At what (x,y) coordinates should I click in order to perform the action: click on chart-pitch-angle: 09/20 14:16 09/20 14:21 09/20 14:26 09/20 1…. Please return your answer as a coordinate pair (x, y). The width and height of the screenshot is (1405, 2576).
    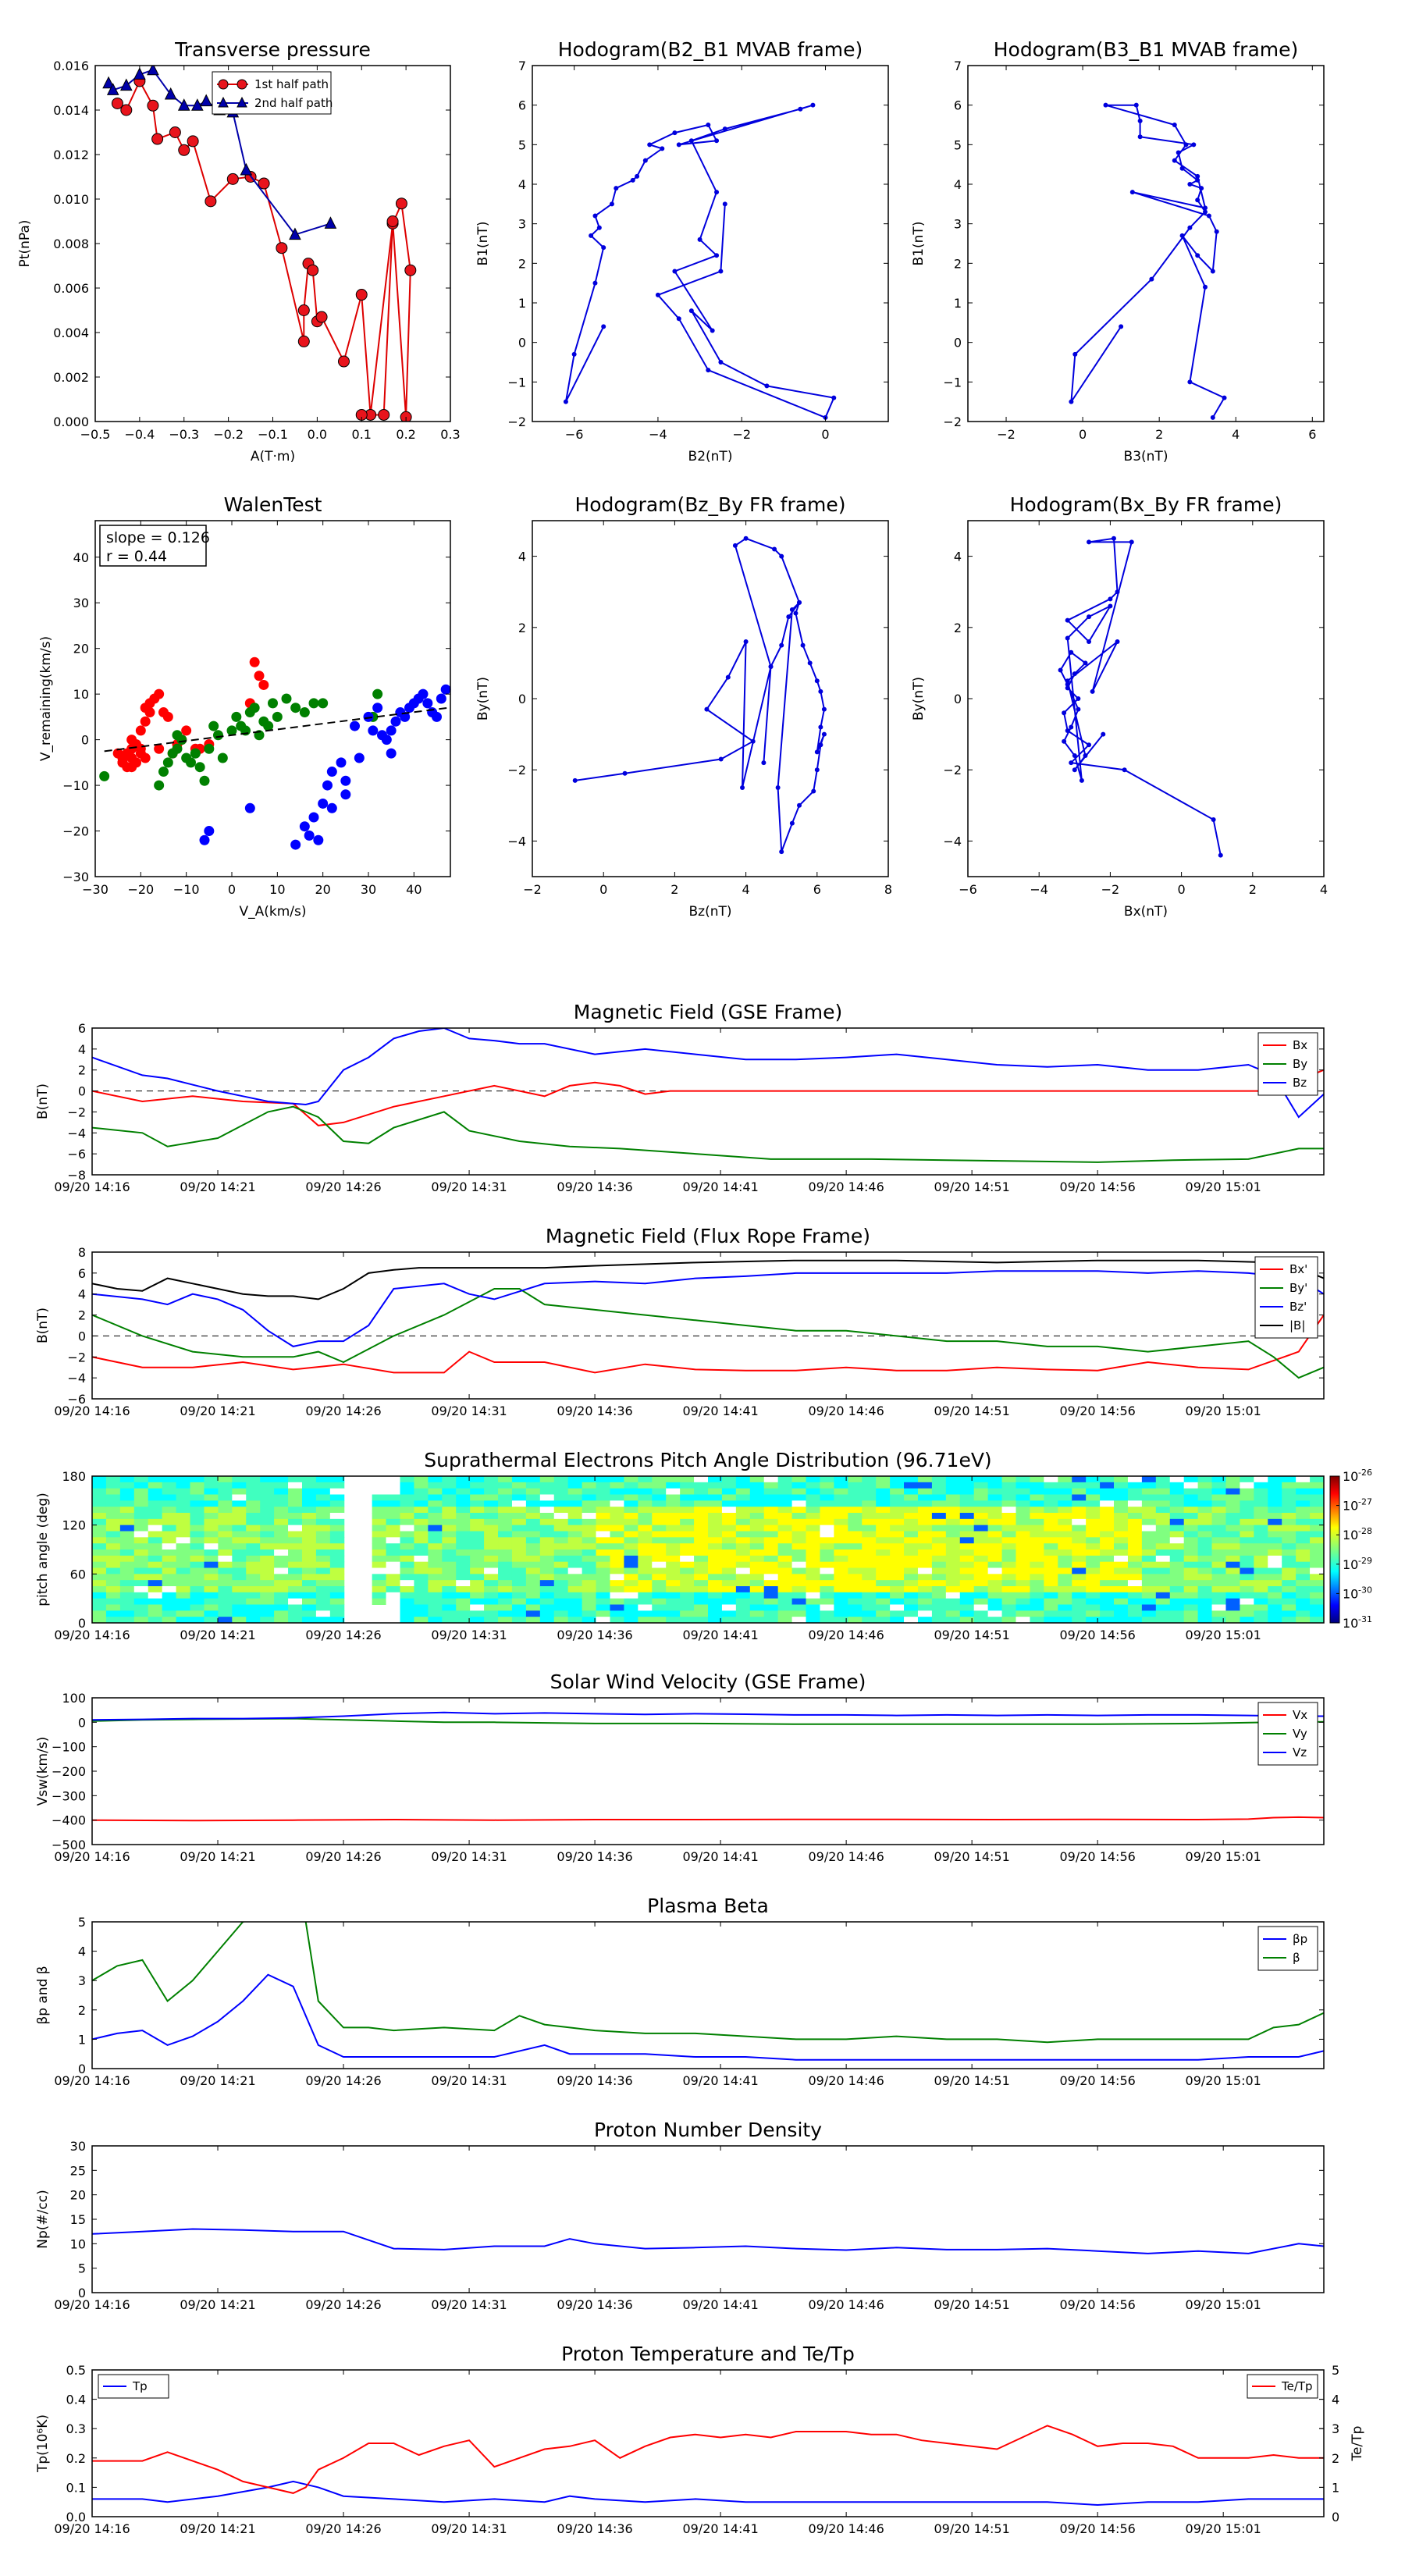
    Looking at the image, I should click on (704, 1545).